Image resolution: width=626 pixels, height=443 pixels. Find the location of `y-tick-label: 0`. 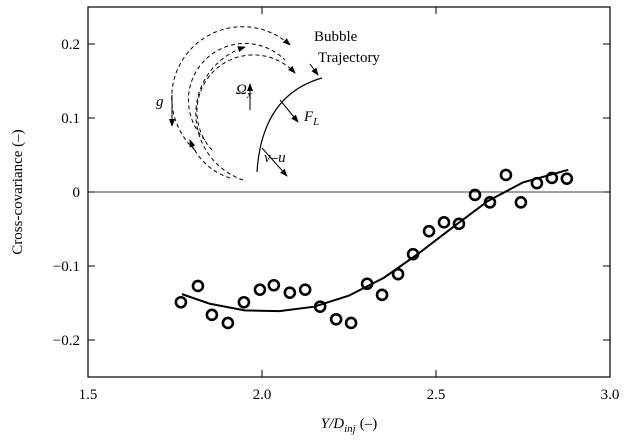

y-tick-label: 0 is located at coordinates (77, 193).